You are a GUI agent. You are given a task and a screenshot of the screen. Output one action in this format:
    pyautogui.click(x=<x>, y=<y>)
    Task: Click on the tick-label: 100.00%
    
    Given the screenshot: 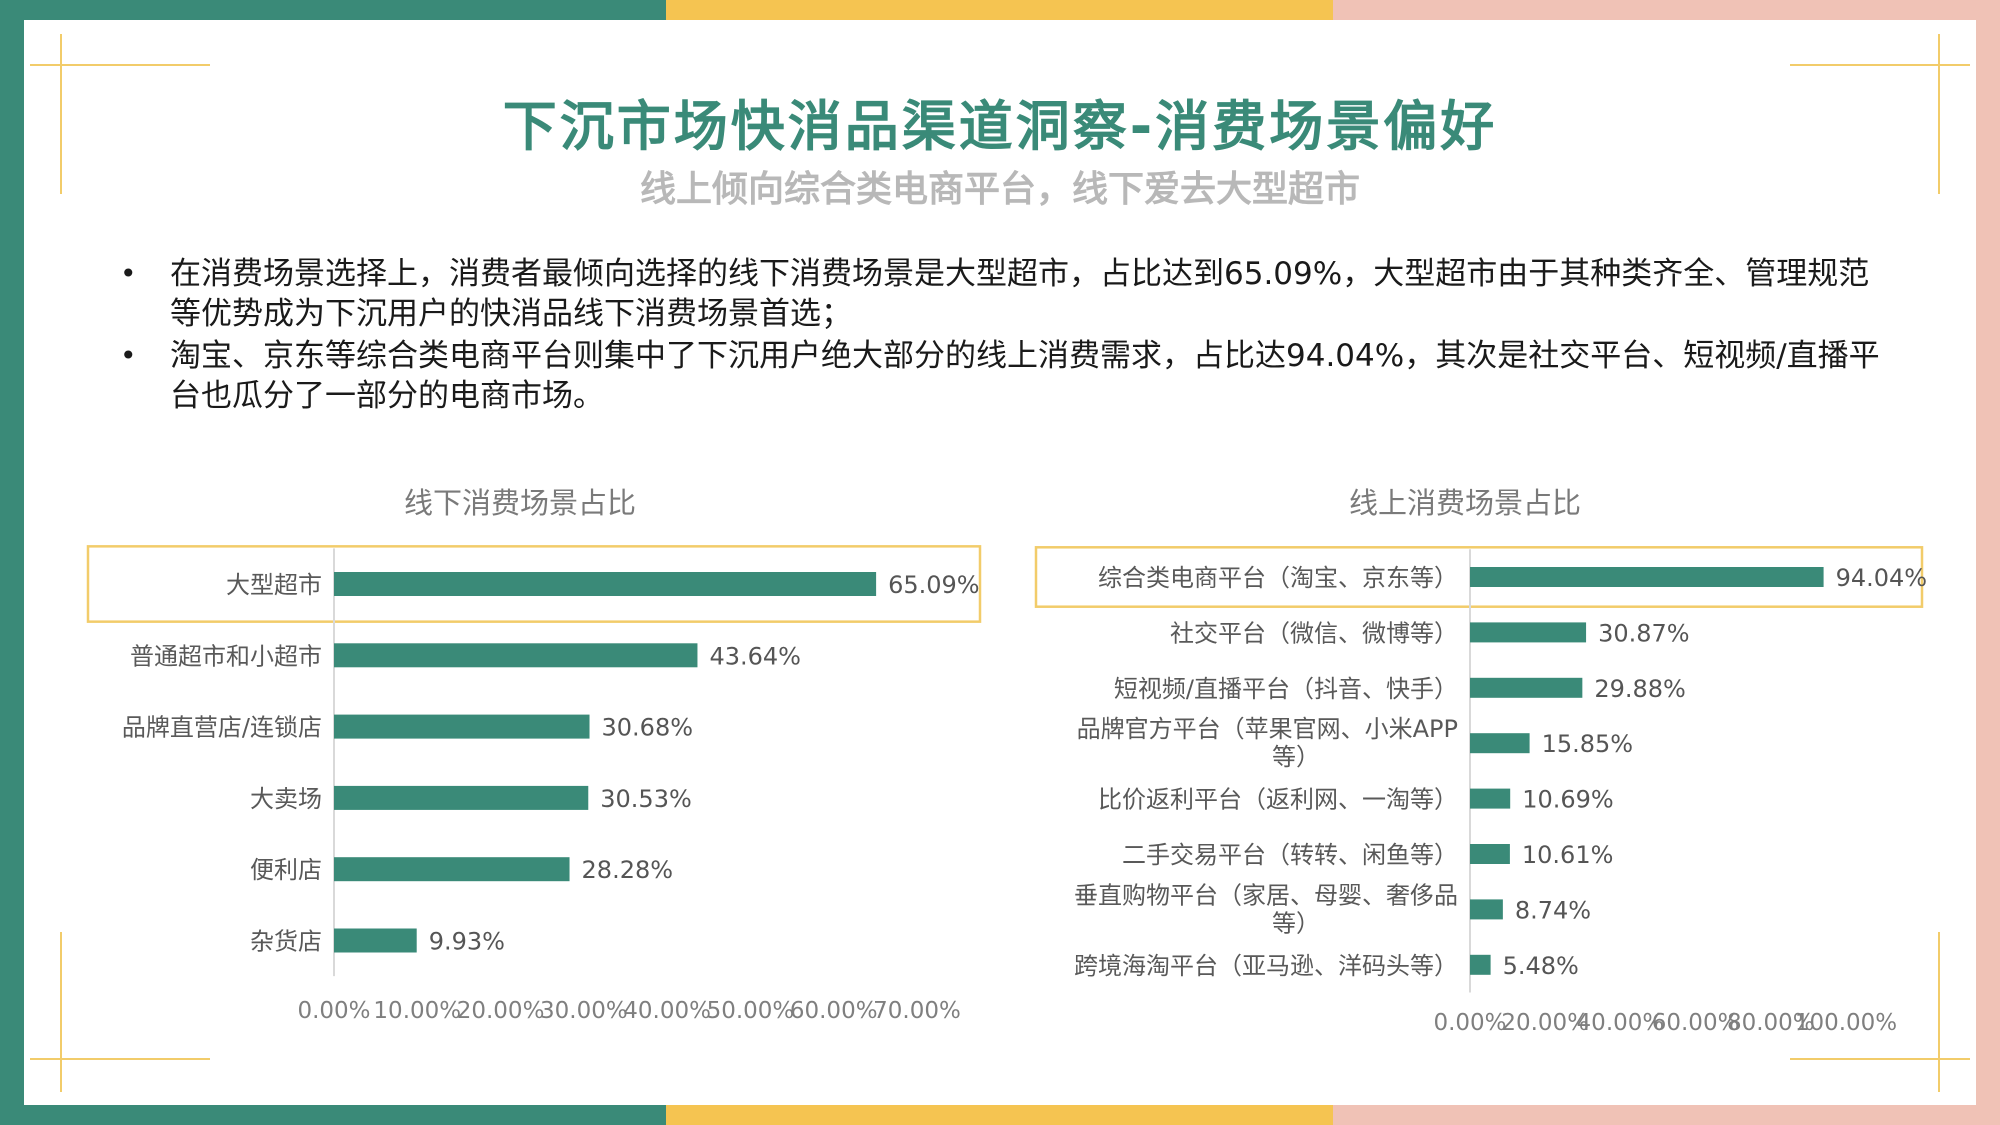 What is the action you would take?
    pyautogui.click(x=1846, y=1023)
    